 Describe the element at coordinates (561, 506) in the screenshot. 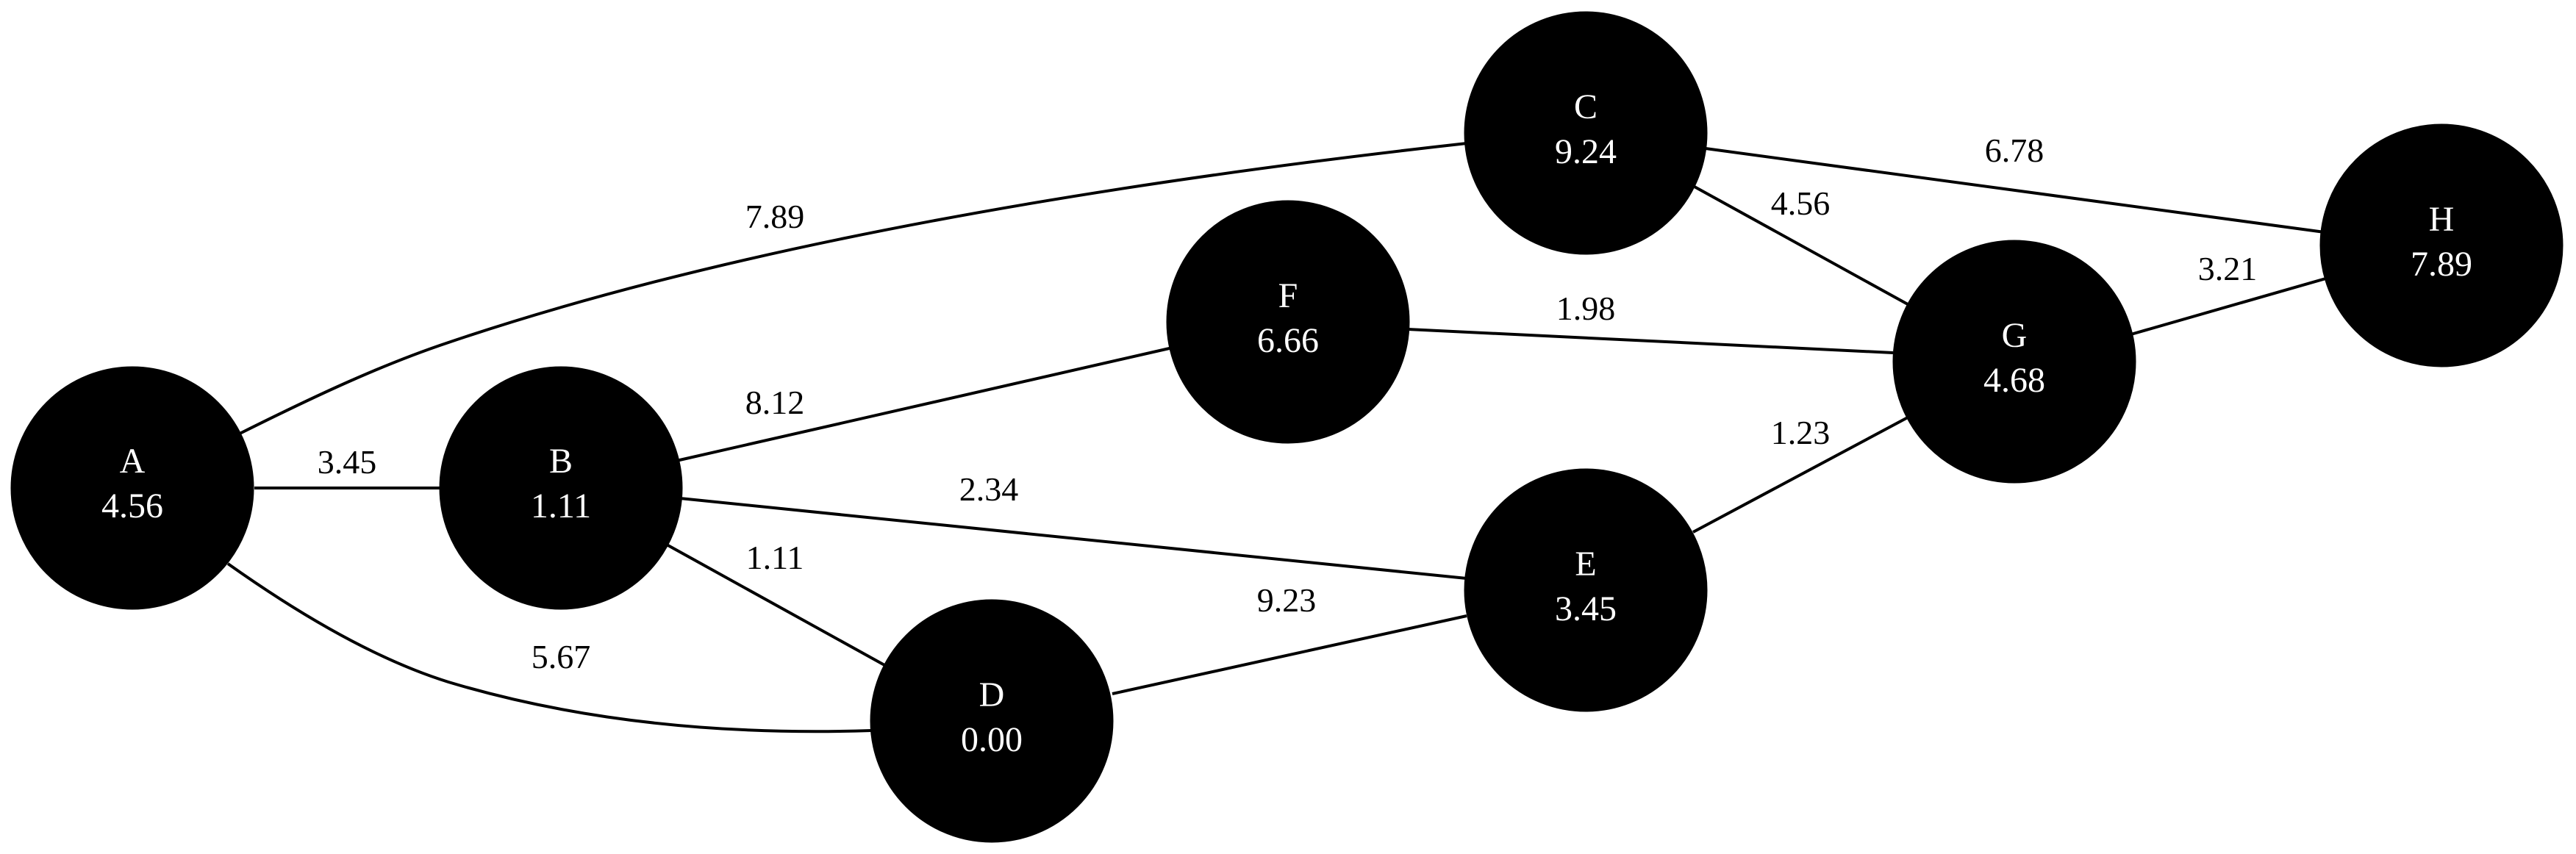

I see `node-b-value: 1.11` at that location.